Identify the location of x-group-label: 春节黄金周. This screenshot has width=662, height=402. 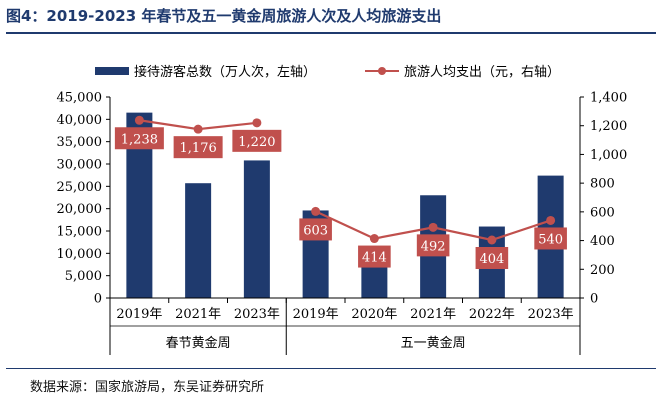
(198, 343).